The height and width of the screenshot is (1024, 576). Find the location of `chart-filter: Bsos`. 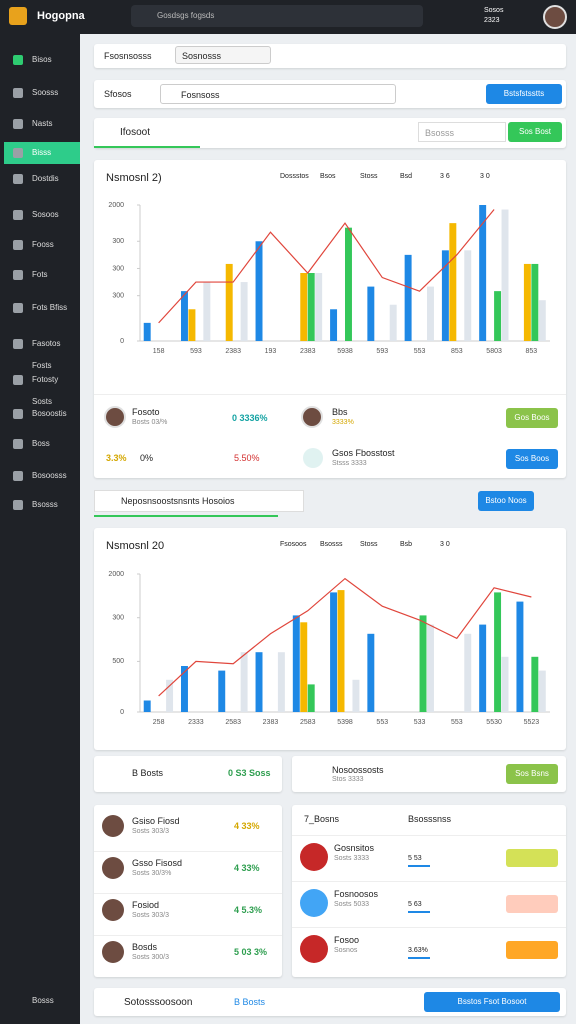

chart-filter: Bsos is located at coordinates (328, 176).